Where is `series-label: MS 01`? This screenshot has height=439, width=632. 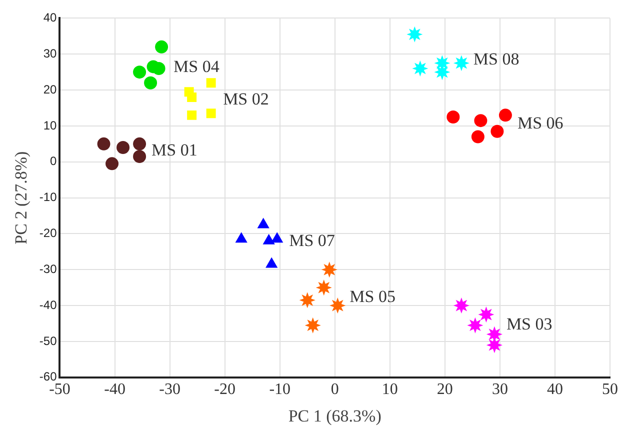
series-label: MS 01 is located at coordinates (175, 150).